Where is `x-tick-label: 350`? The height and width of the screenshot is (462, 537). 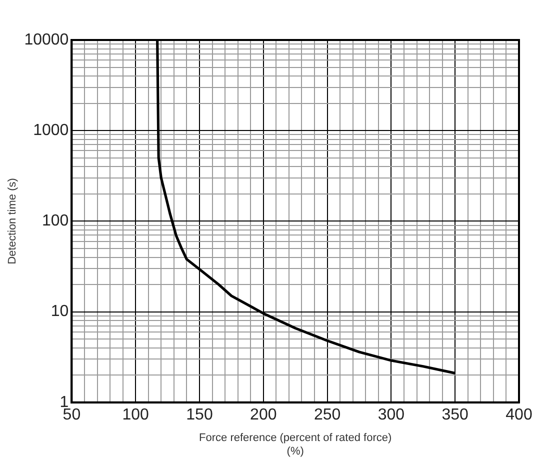 x-tick-label: 350 is located at coordinates (455, 415).